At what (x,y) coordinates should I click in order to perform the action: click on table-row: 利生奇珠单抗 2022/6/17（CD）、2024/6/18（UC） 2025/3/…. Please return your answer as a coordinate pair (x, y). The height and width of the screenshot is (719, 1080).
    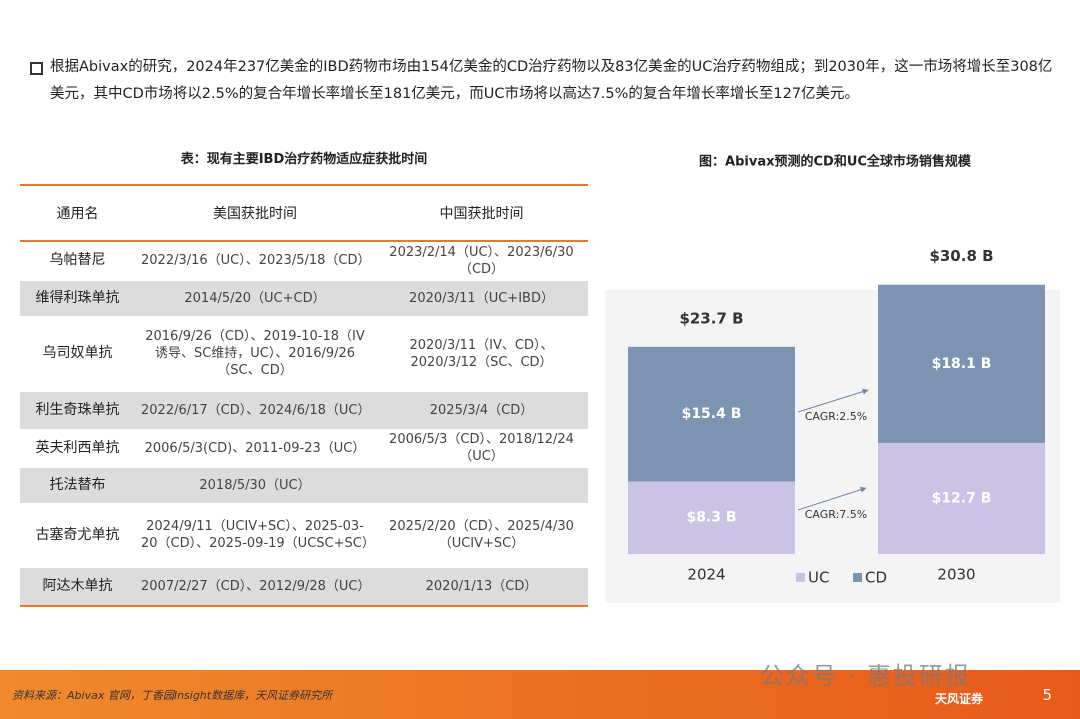
    Looking at the image, I should click on (304, 410).